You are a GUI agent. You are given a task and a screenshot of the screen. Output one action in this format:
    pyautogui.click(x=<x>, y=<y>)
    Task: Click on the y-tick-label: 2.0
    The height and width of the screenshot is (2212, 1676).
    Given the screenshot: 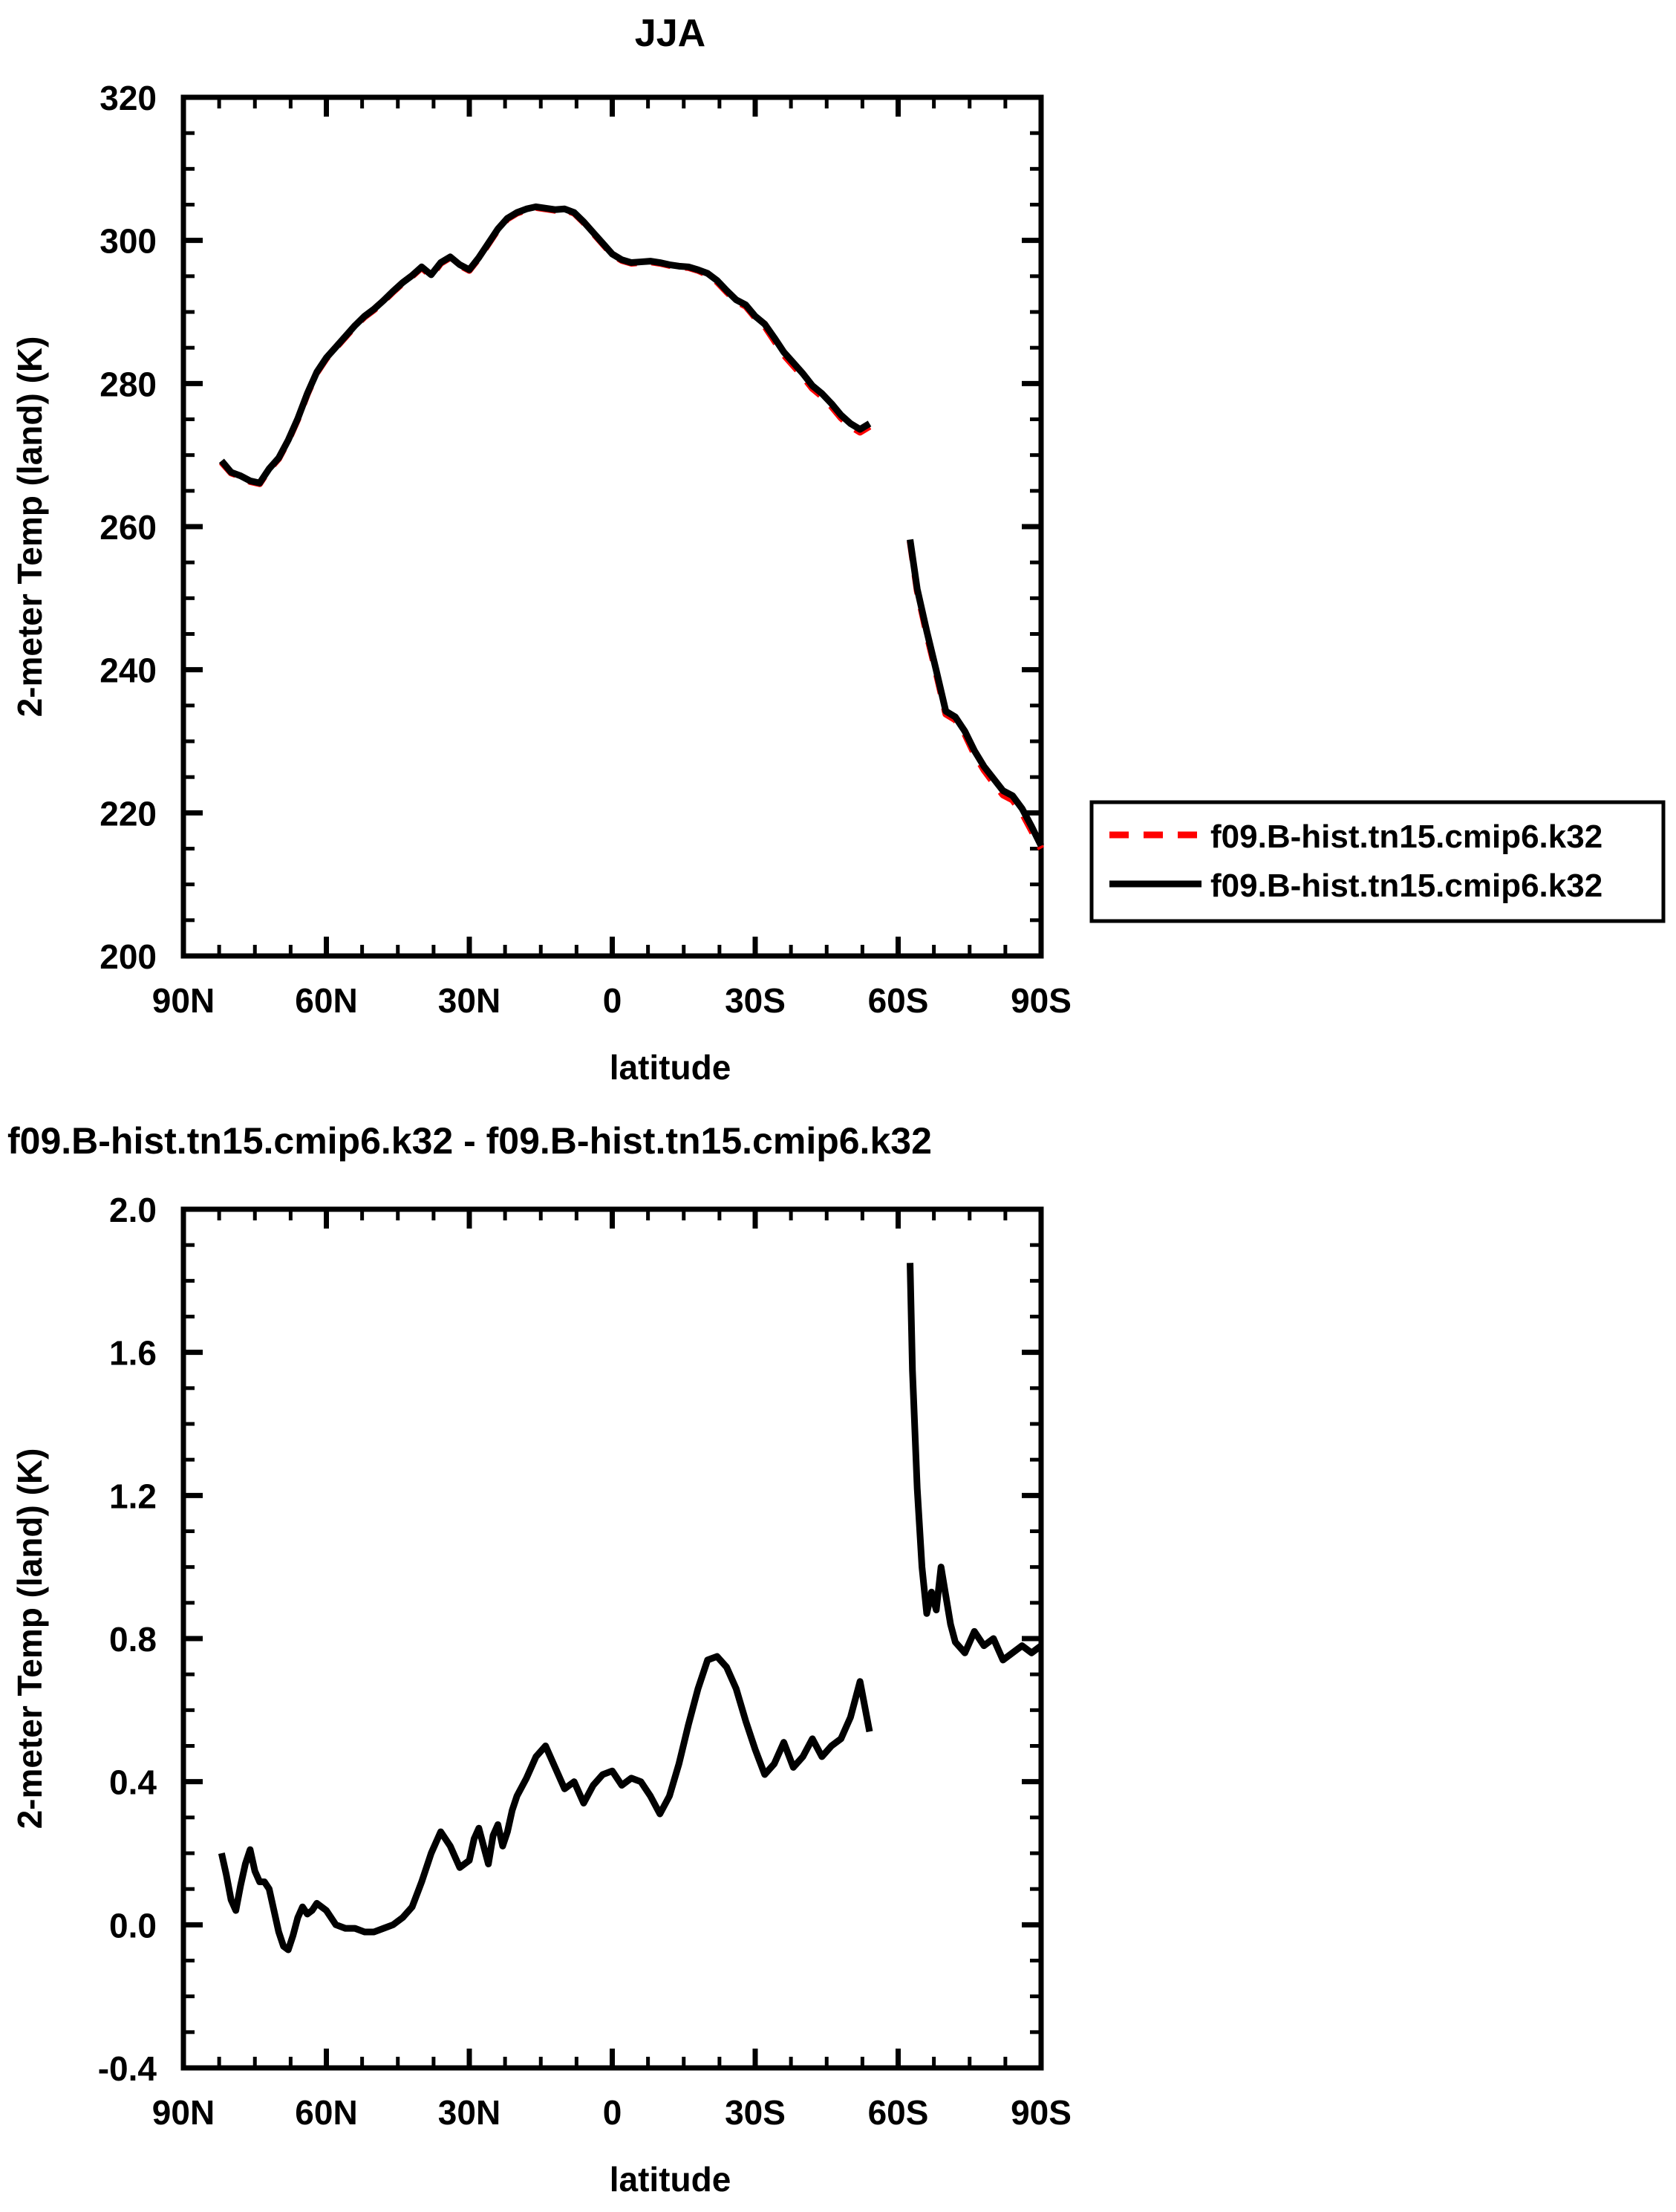 What is the action you would take?
    pyautogui.click(x=133, y=1210)
    